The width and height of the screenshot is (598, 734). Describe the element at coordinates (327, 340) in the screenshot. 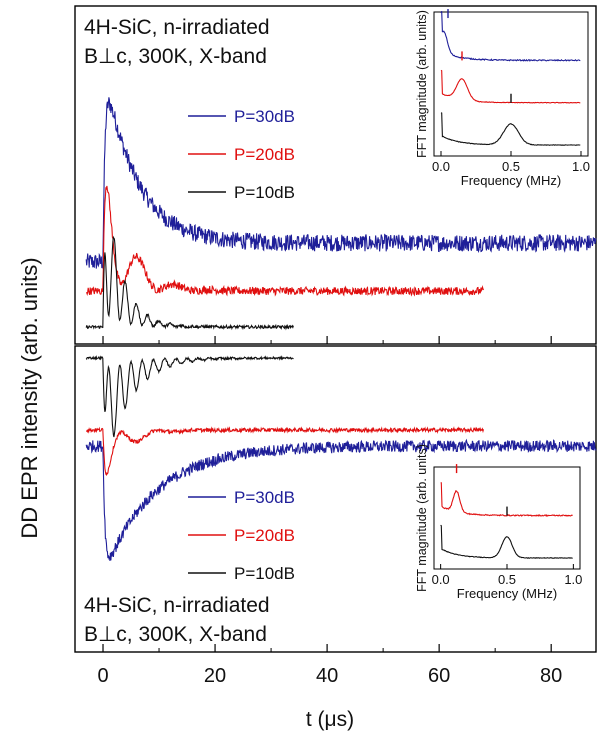

I see `top-ticks` at that location.